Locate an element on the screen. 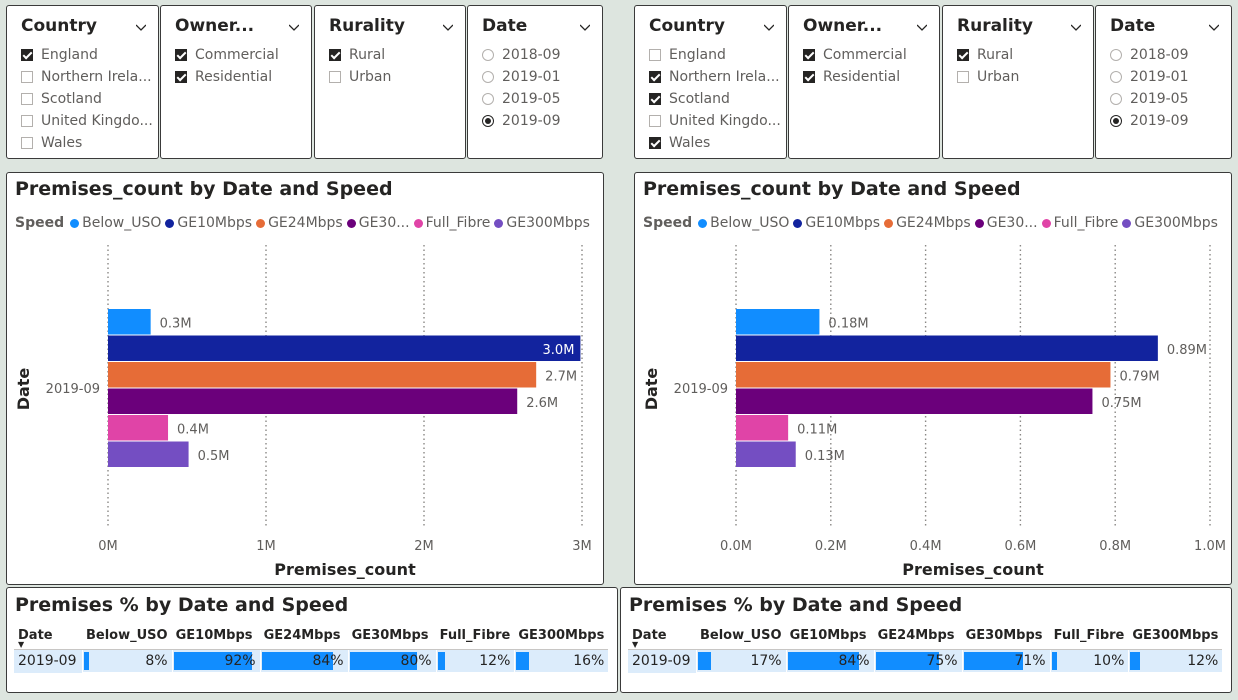 The image size is (1238, 700). table-row: 2019-09 17% 84% 75% 71% 10% 12% is located at coordinates (925, 661).